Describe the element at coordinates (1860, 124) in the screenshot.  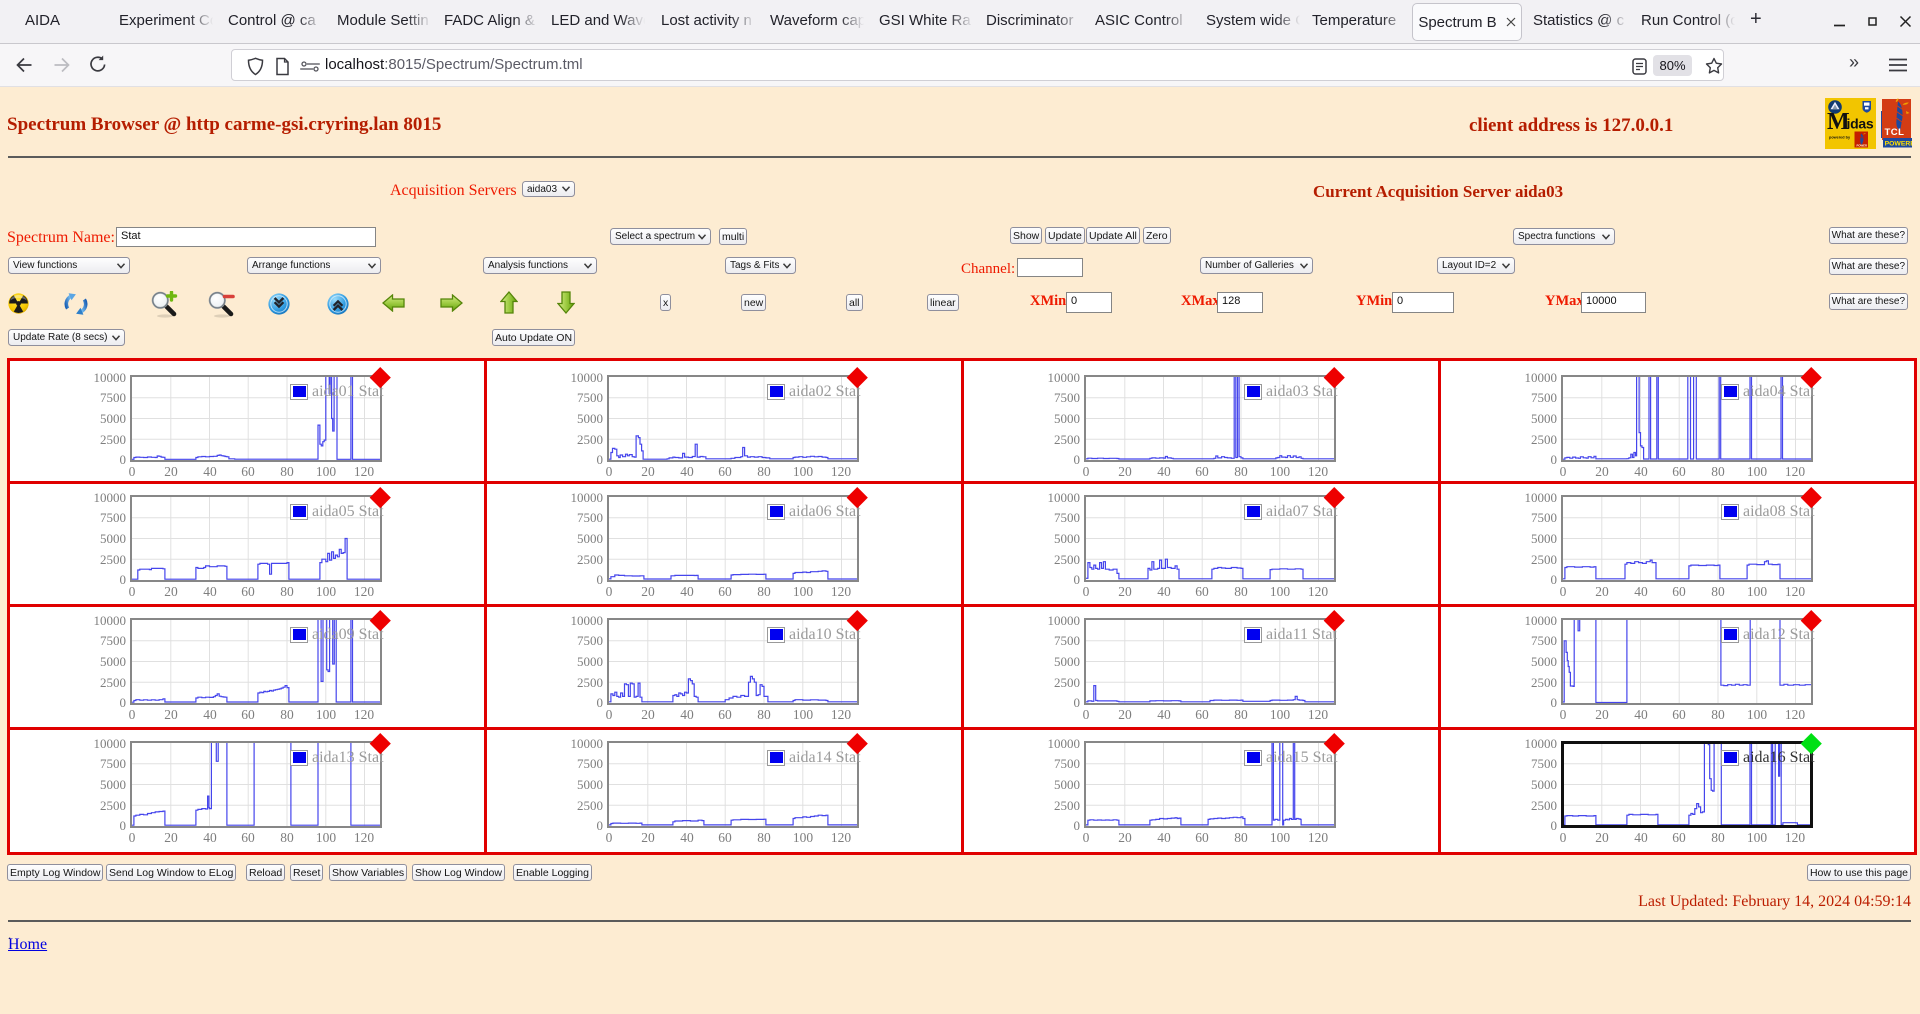
I see `svg-text: idas` at that location.